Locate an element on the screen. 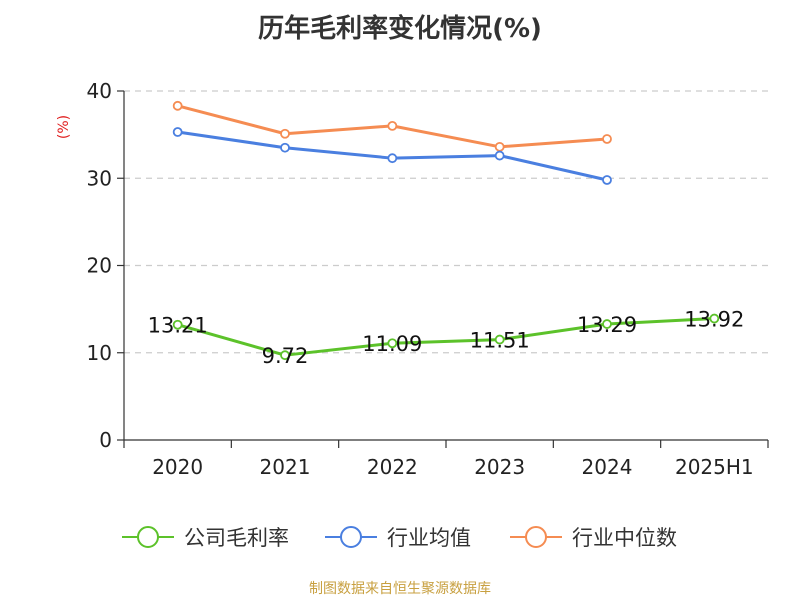  x-tick-label: 2022 is located at coordinates (392, 467).